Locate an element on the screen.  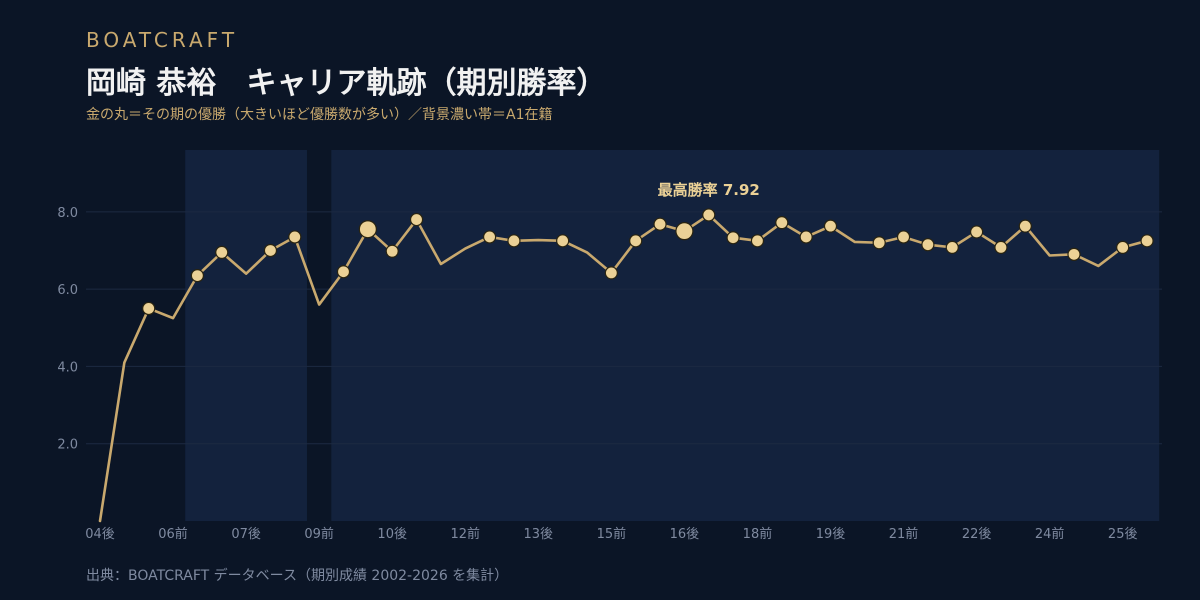
y-tick-label: 6.0 is located at coordinates (67, 290).